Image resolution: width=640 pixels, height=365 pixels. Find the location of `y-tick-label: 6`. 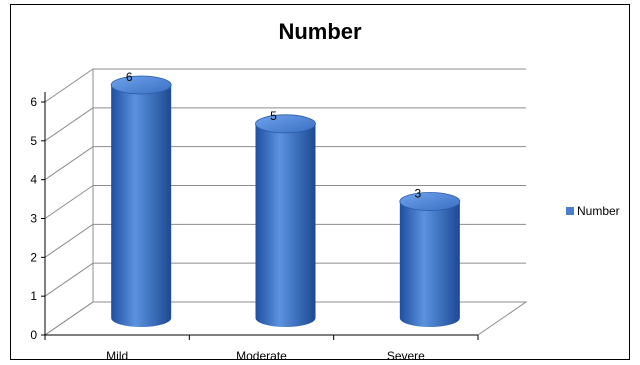

y-tick-label: 6 is located at coordinates (33, 102).